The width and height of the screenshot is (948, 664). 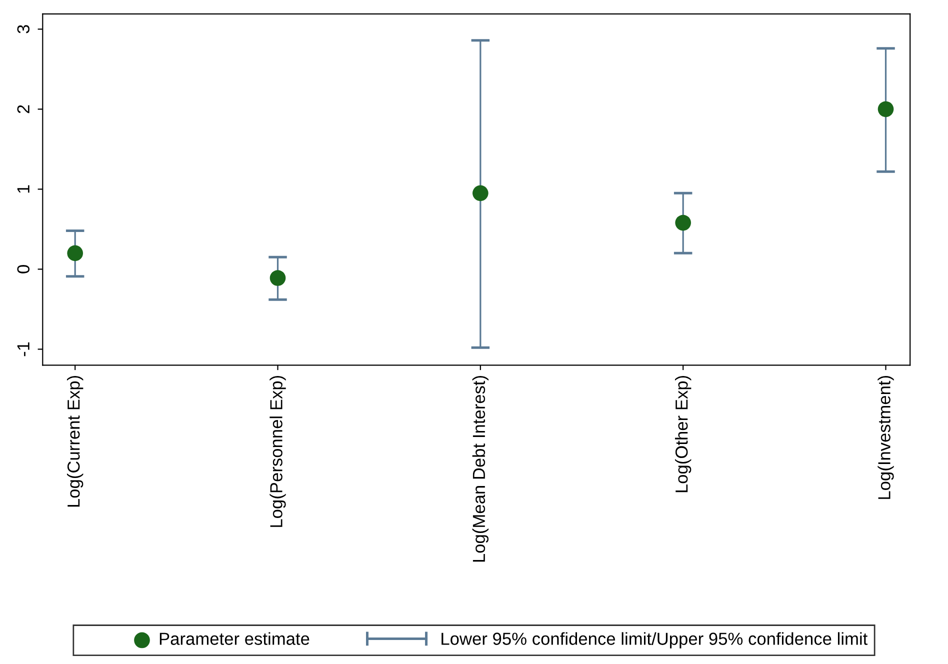 I want to click on y-tick-label: -1, so click(x=23, y=349).